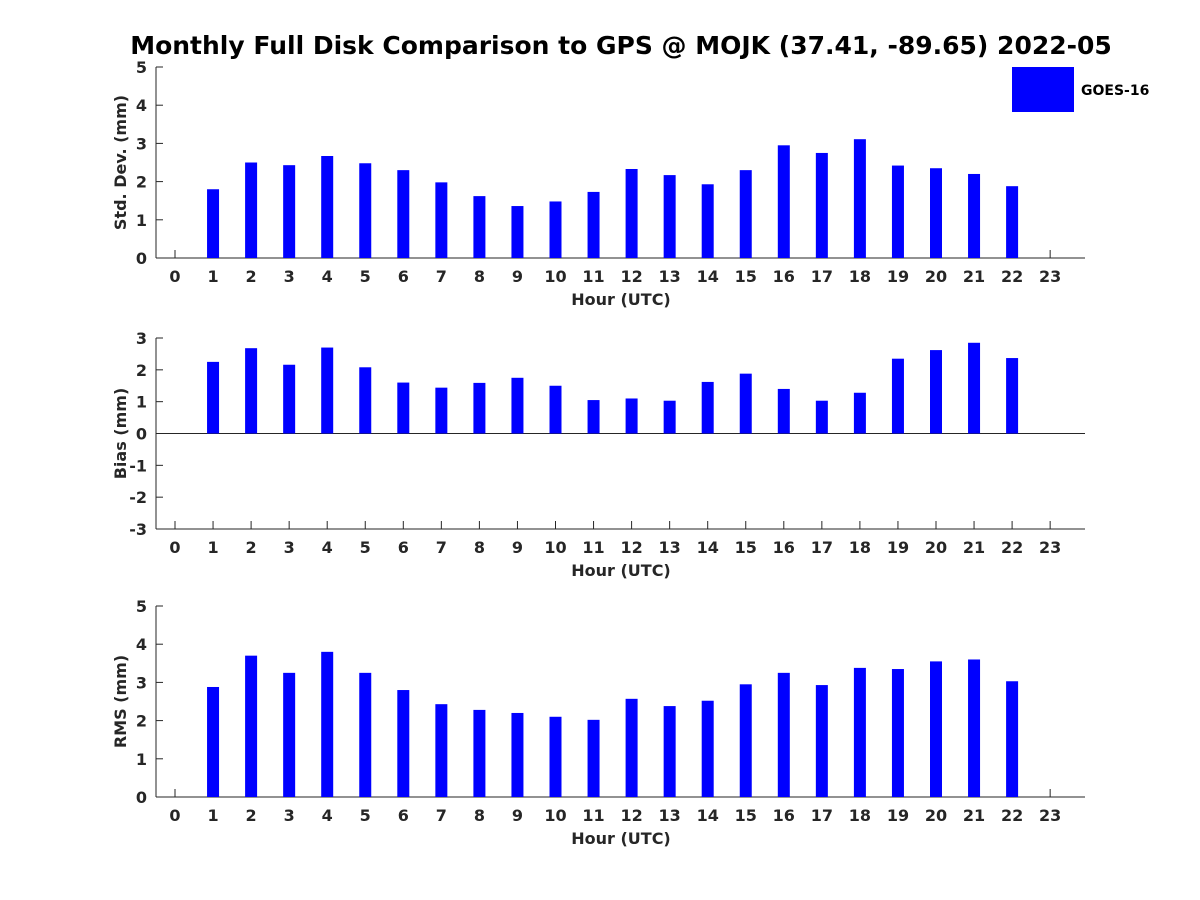  Describe the element at coordinates (441, 815) in the screenshot. I see `rms-x-tick-label: 7` at that location.